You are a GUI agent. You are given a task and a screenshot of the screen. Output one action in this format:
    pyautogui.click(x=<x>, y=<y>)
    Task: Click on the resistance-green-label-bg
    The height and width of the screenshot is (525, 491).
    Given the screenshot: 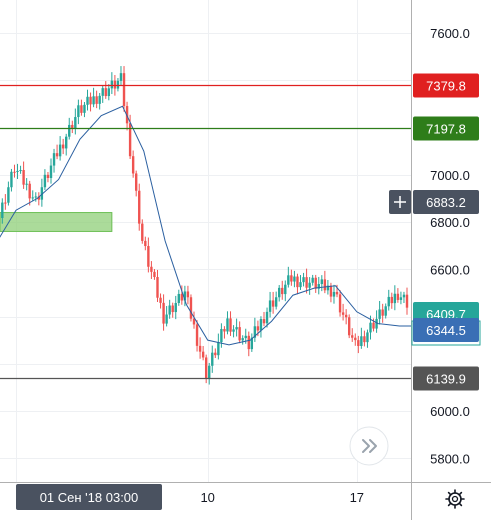 What is the action you would take?
    pyautogui.click(x=446, y=128)
    